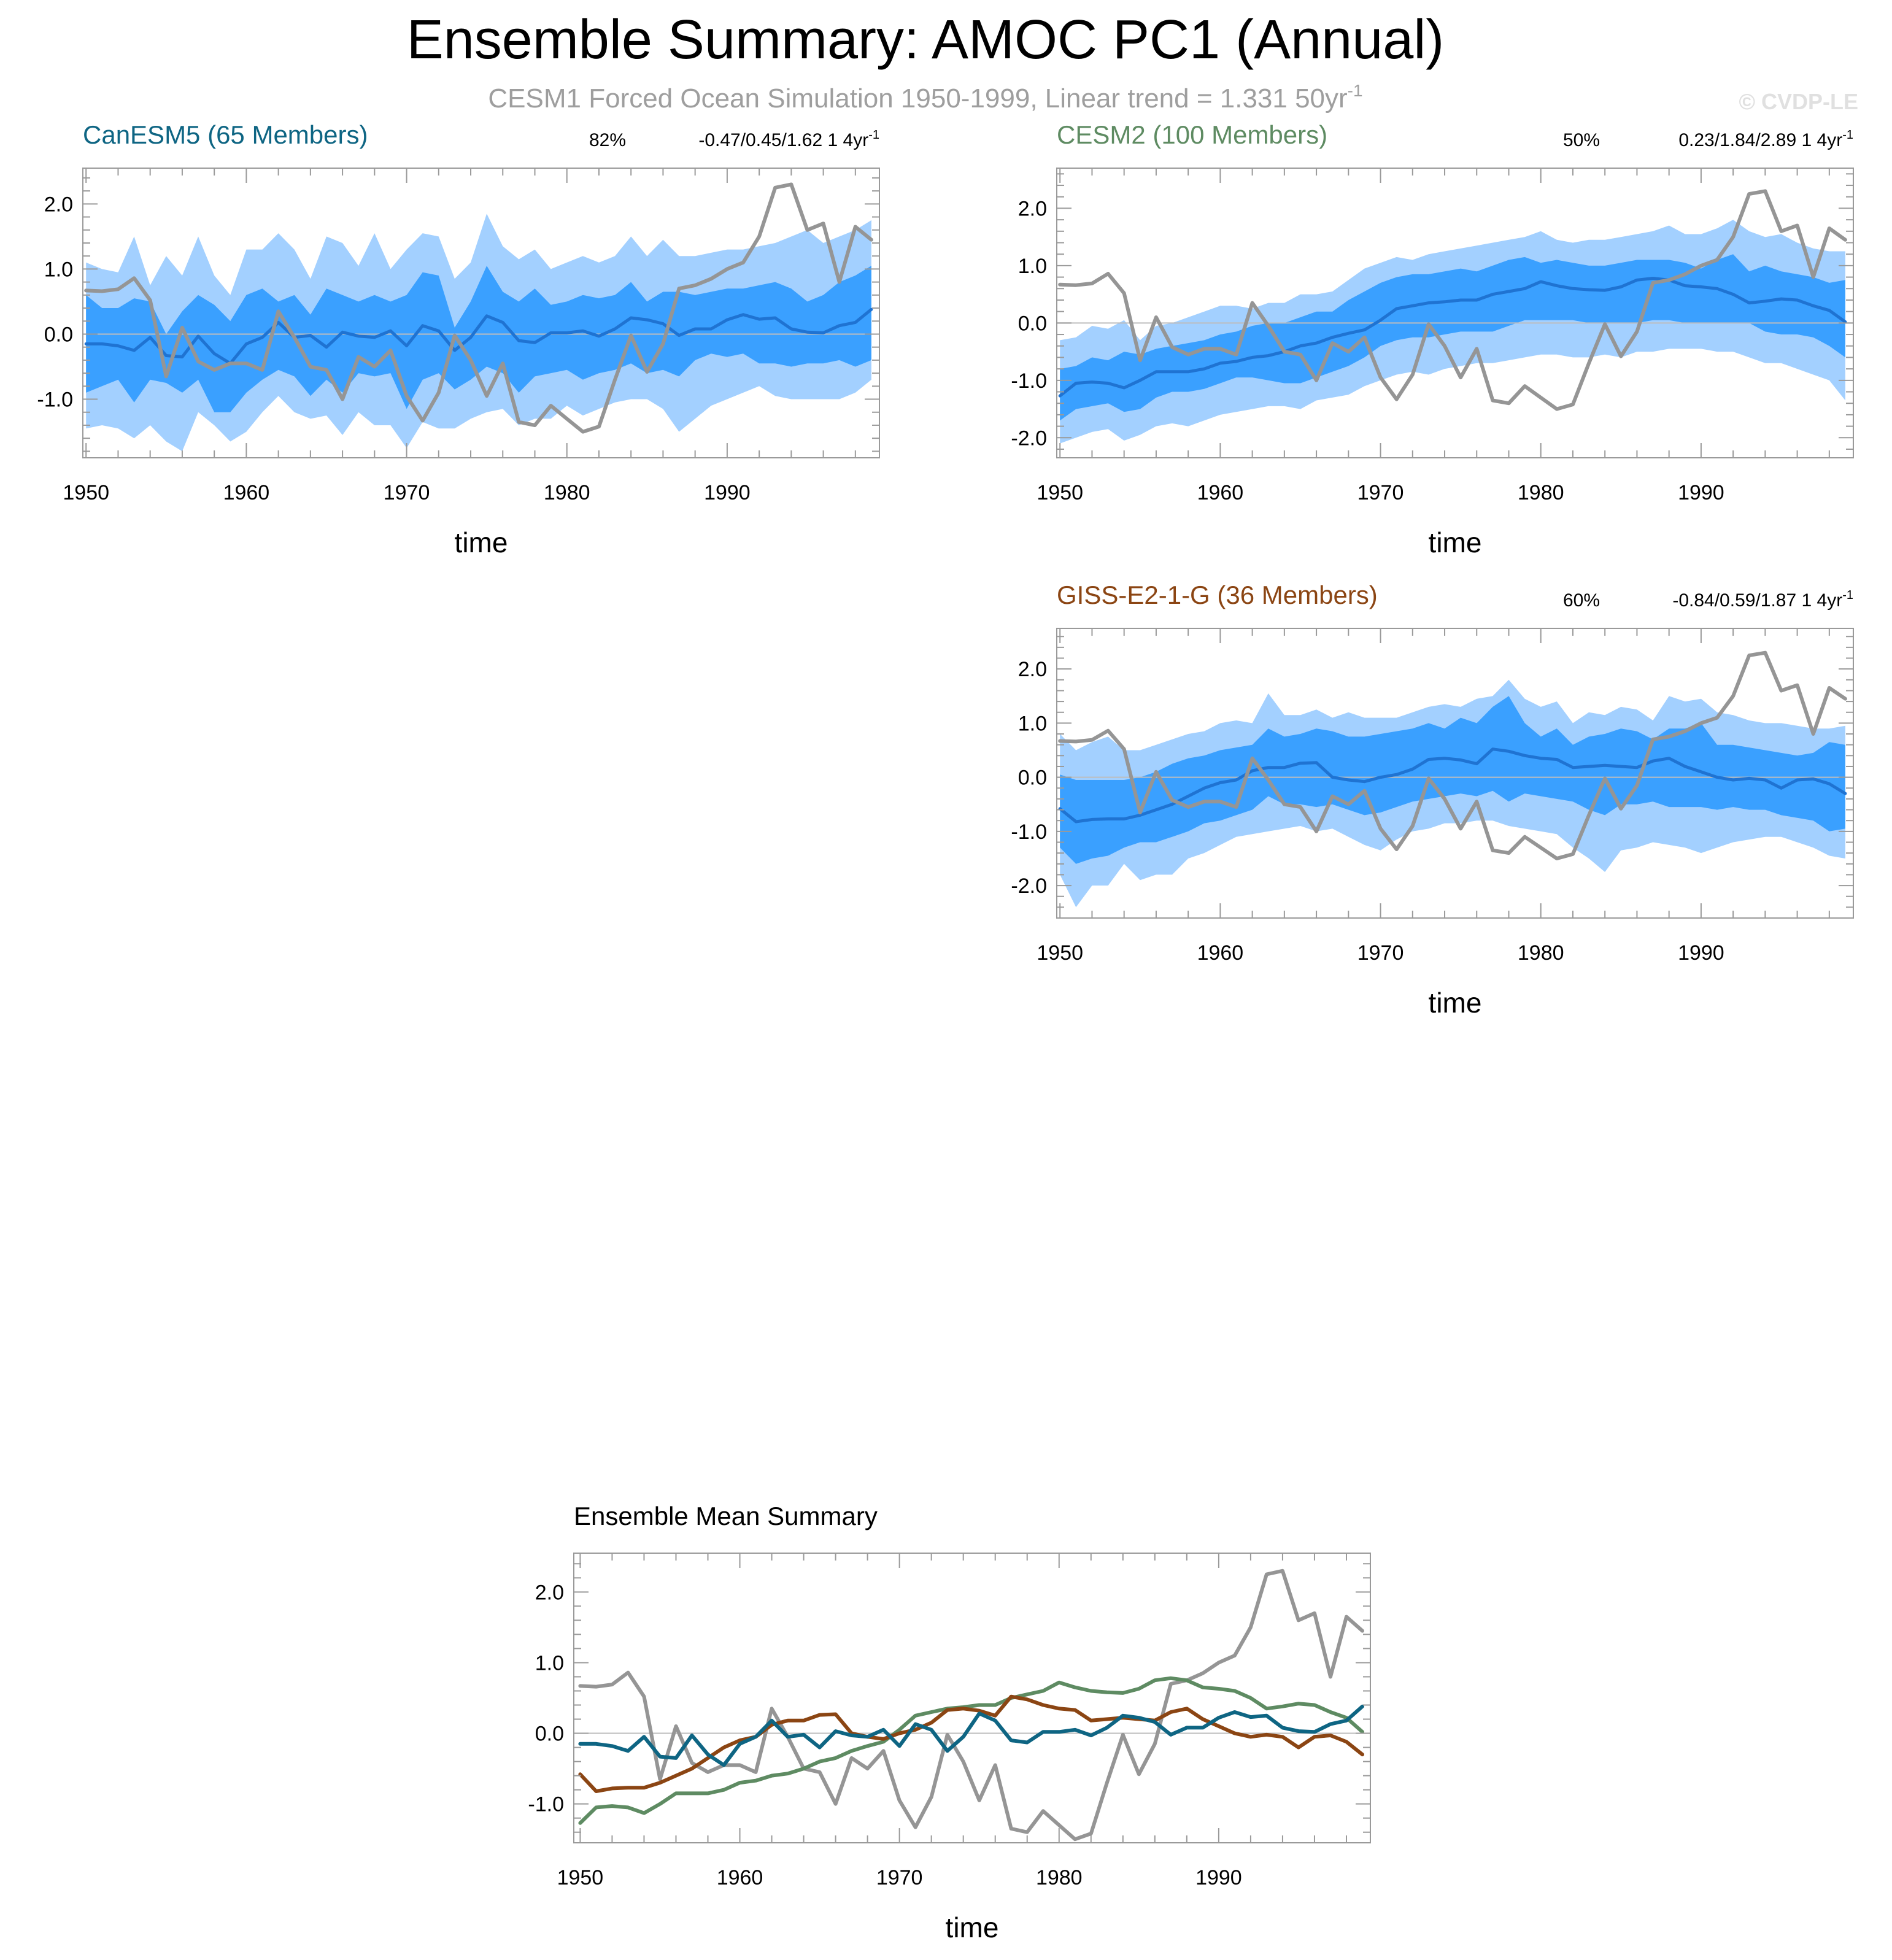 The height and width of the screenshot is (1960, 1892). I want to click on figure-title: Ensemble Summary: AMOC PC1 (Annual), so click(926, 40).